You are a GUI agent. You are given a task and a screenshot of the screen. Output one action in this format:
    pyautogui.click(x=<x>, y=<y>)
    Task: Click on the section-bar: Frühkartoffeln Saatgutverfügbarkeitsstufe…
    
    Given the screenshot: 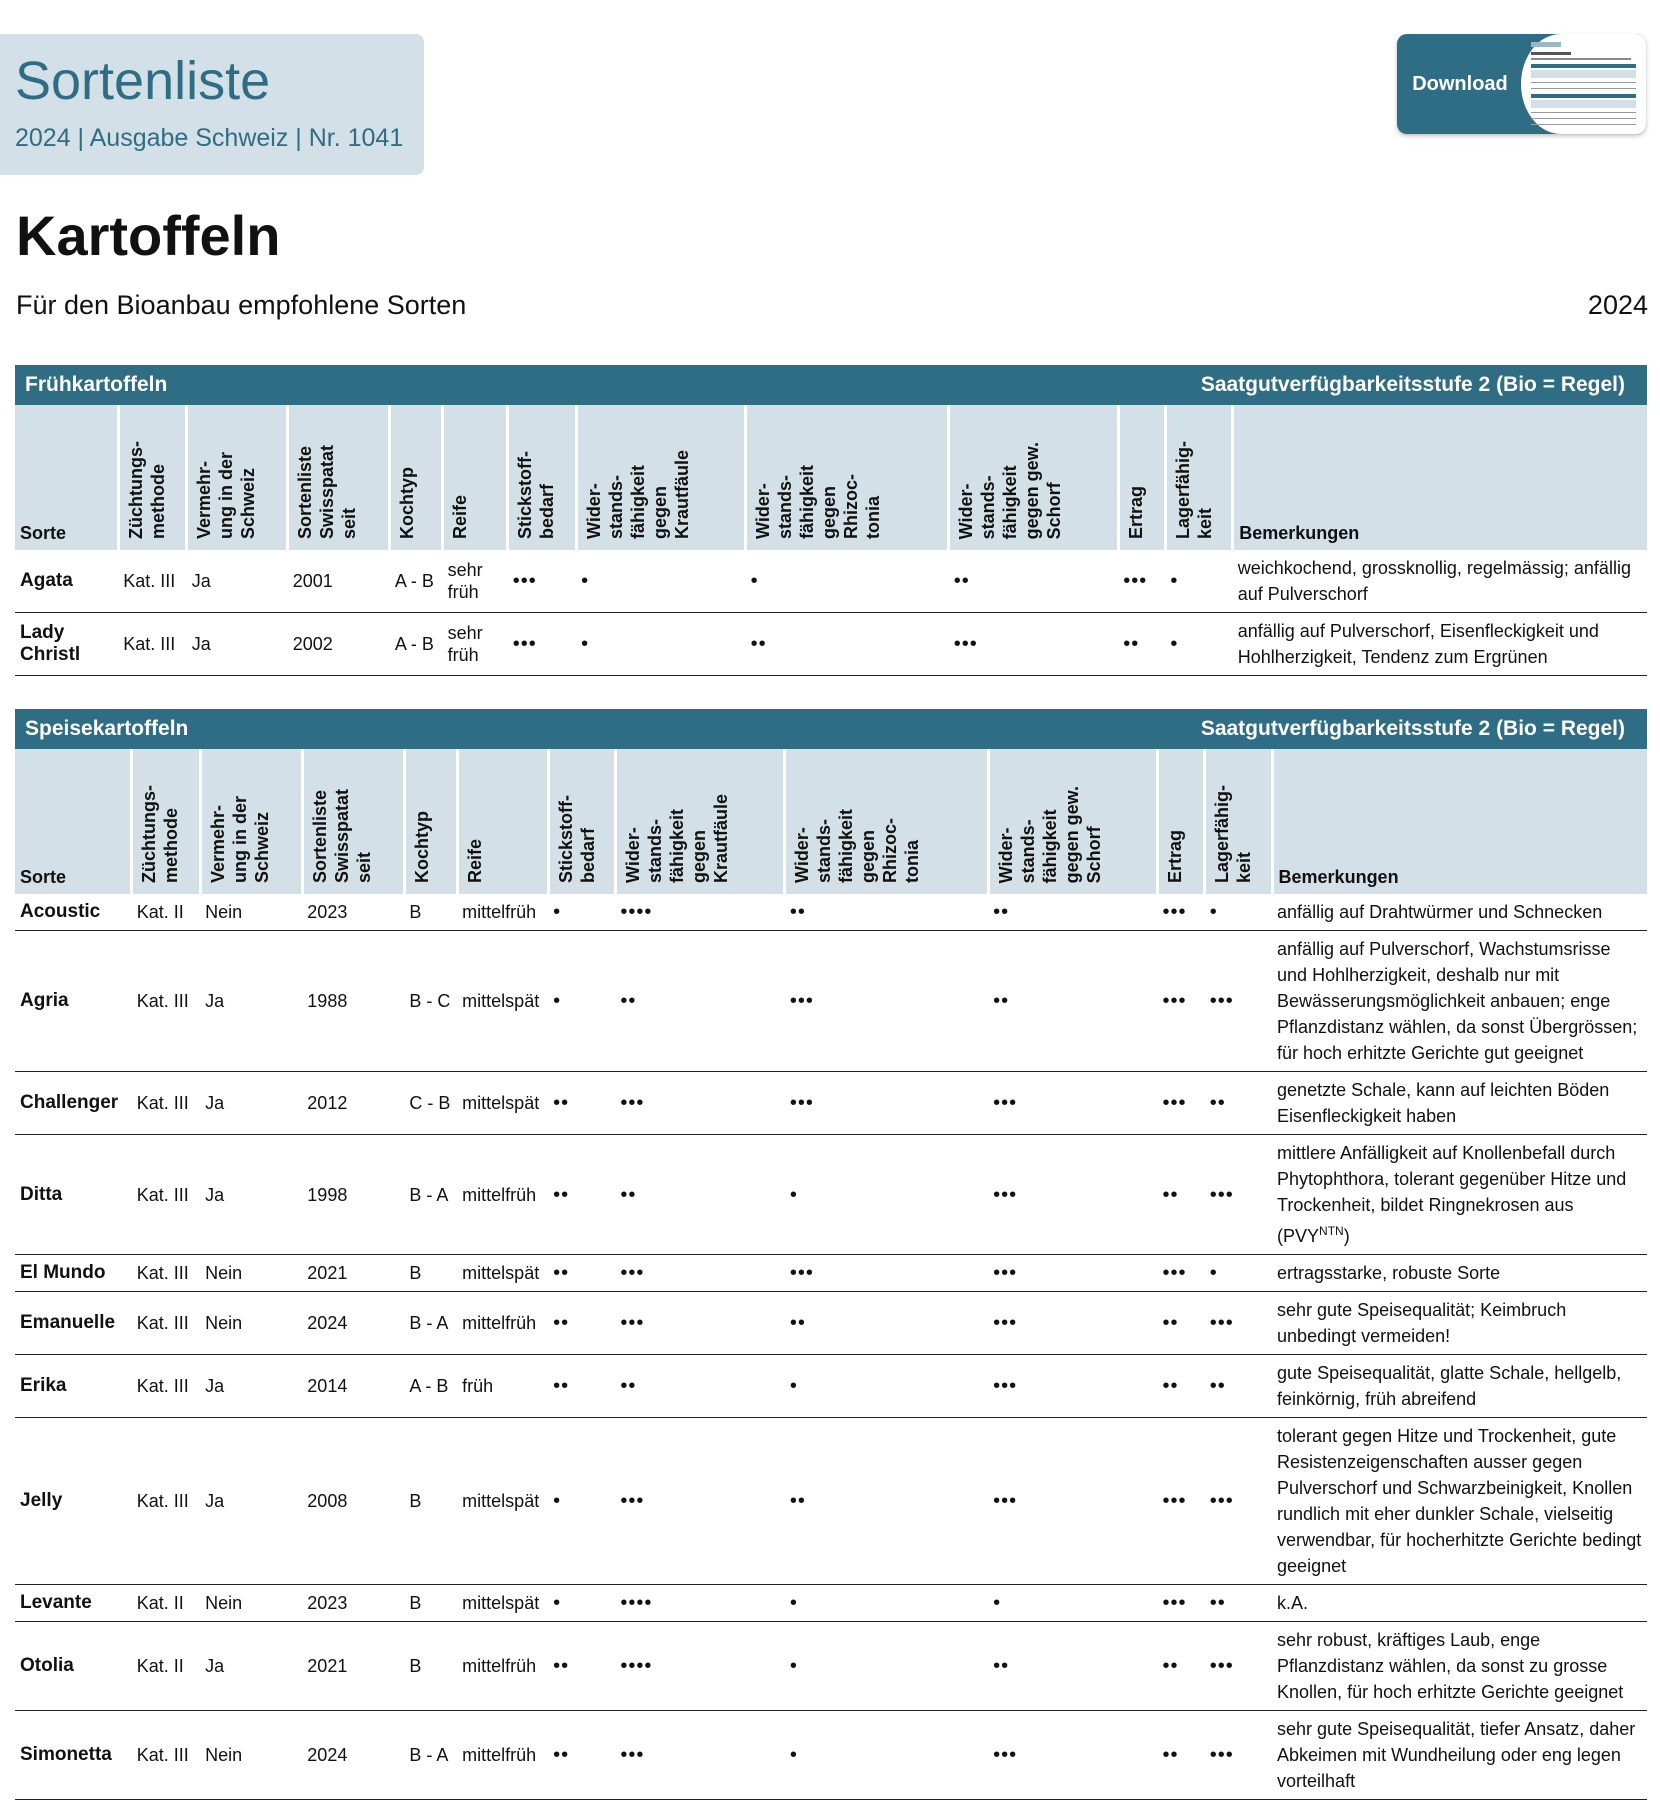 What is the action you would take?
    pyautogui.click(x=831, y=385)
    